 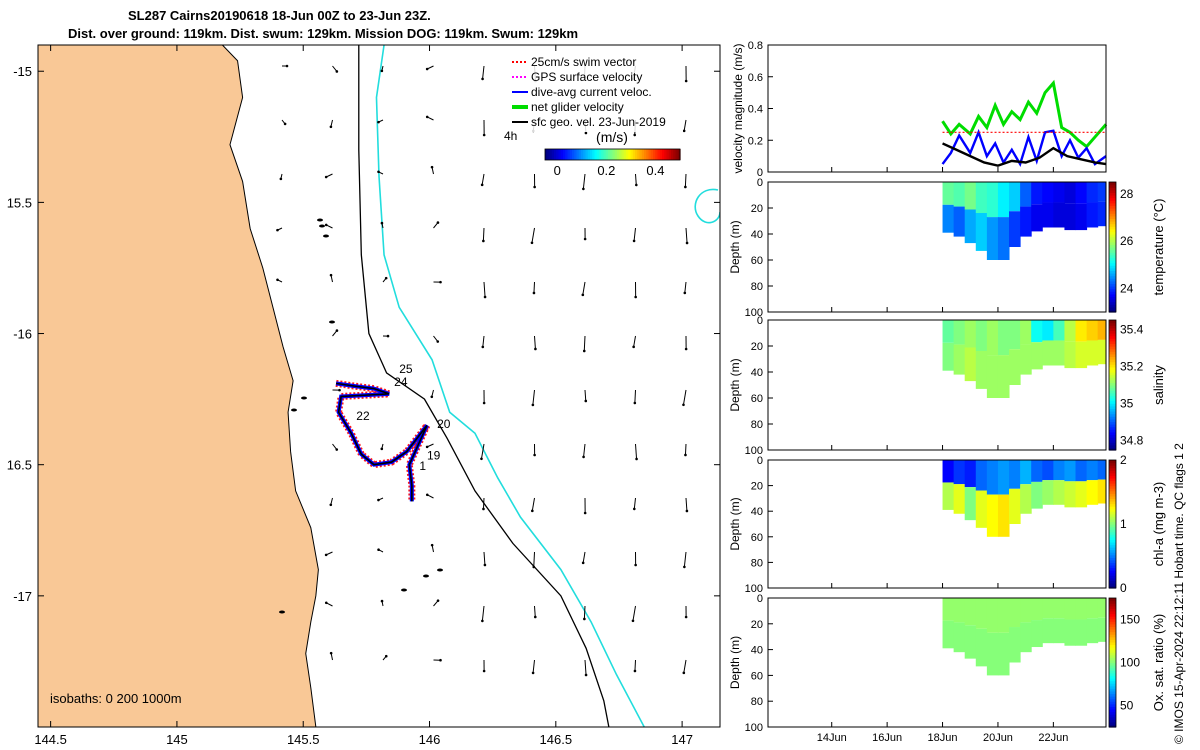 What do you see at coordinates (1130, 620) in the screenshot?
I see `colorbar-tick-label: 150` at bounding box center [1130, 620].